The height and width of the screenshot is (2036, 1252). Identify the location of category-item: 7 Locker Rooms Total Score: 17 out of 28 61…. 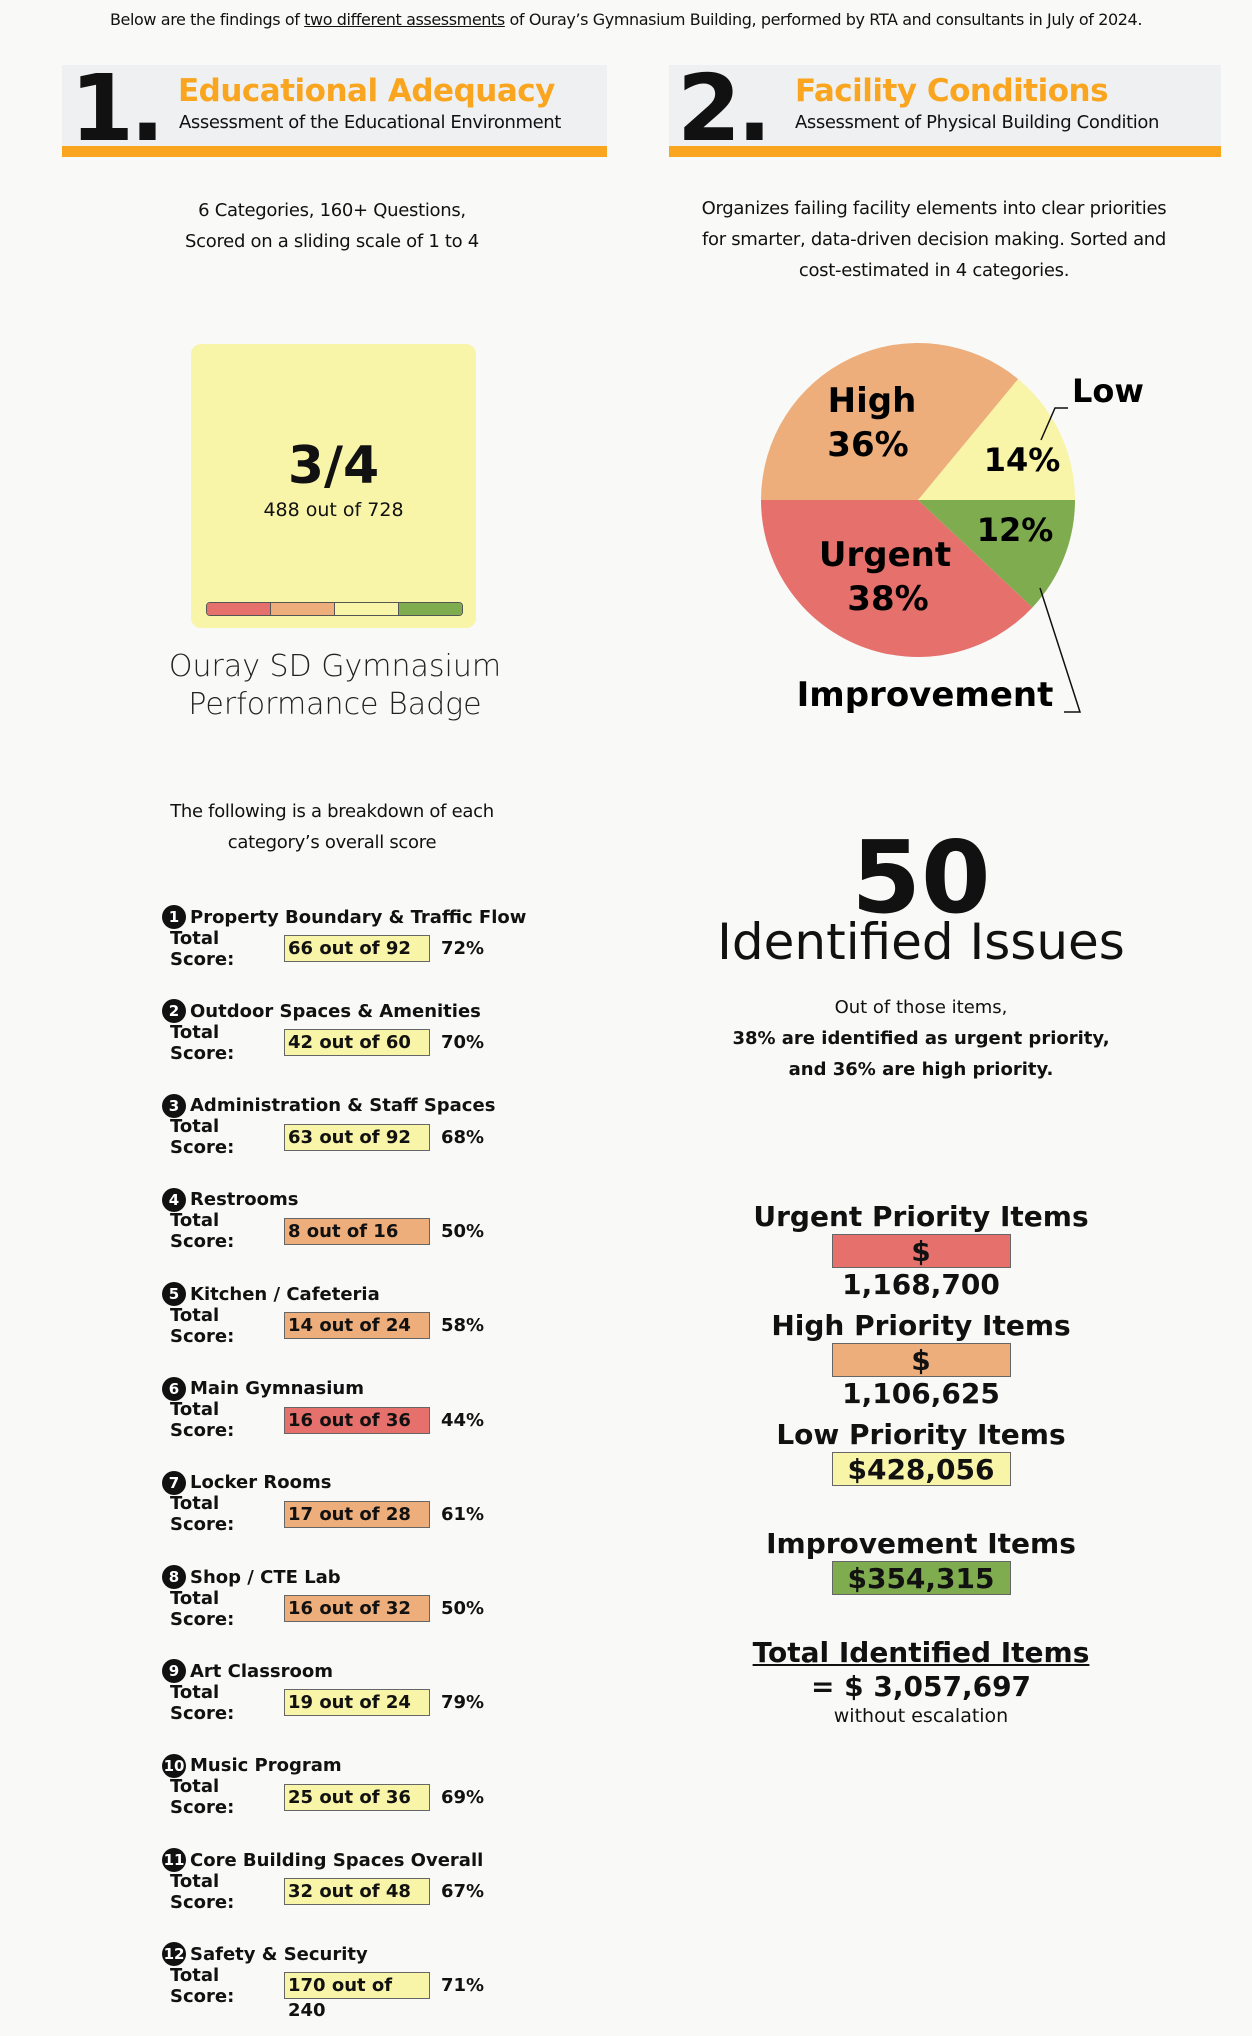
(362, 1502).